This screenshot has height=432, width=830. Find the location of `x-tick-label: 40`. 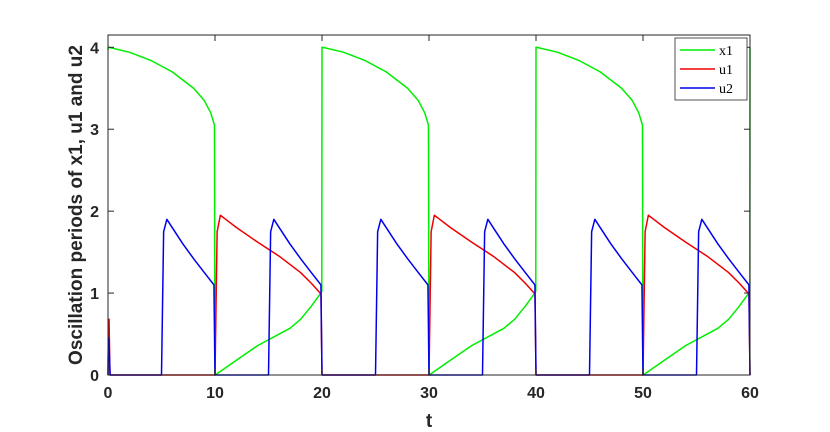

x-tick-label: 40 is located at coordinates (536, 393).